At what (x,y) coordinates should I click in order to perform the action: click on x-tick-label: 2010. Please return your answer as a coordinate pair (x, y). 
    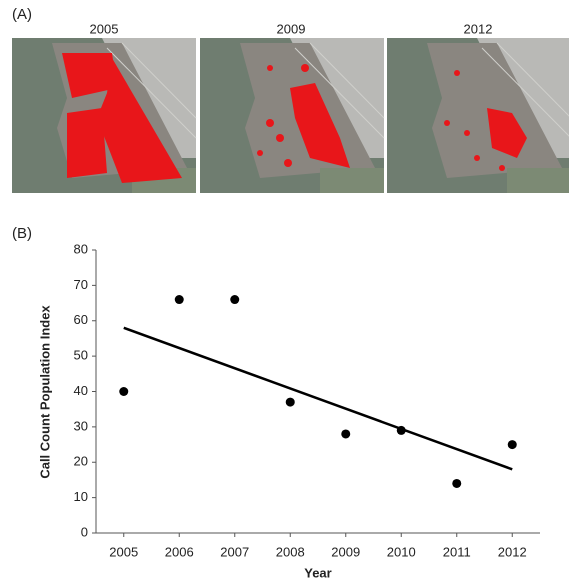
    Looking at the image, I should click on (401, 551).